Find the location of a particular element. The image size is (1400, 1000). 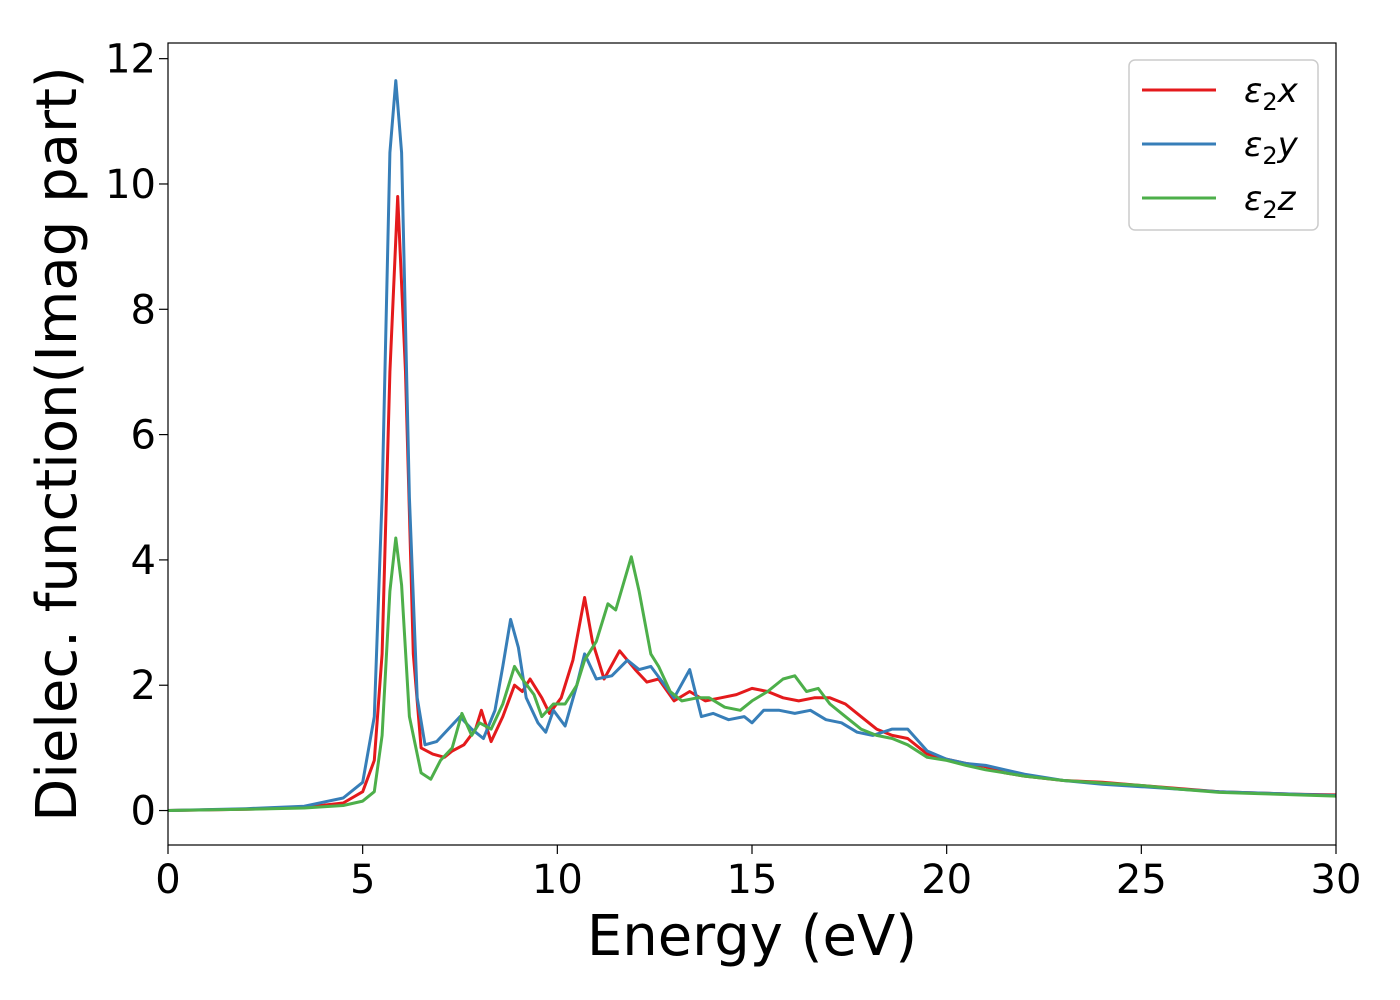

legend-box is located at coordinates (1223, 145).